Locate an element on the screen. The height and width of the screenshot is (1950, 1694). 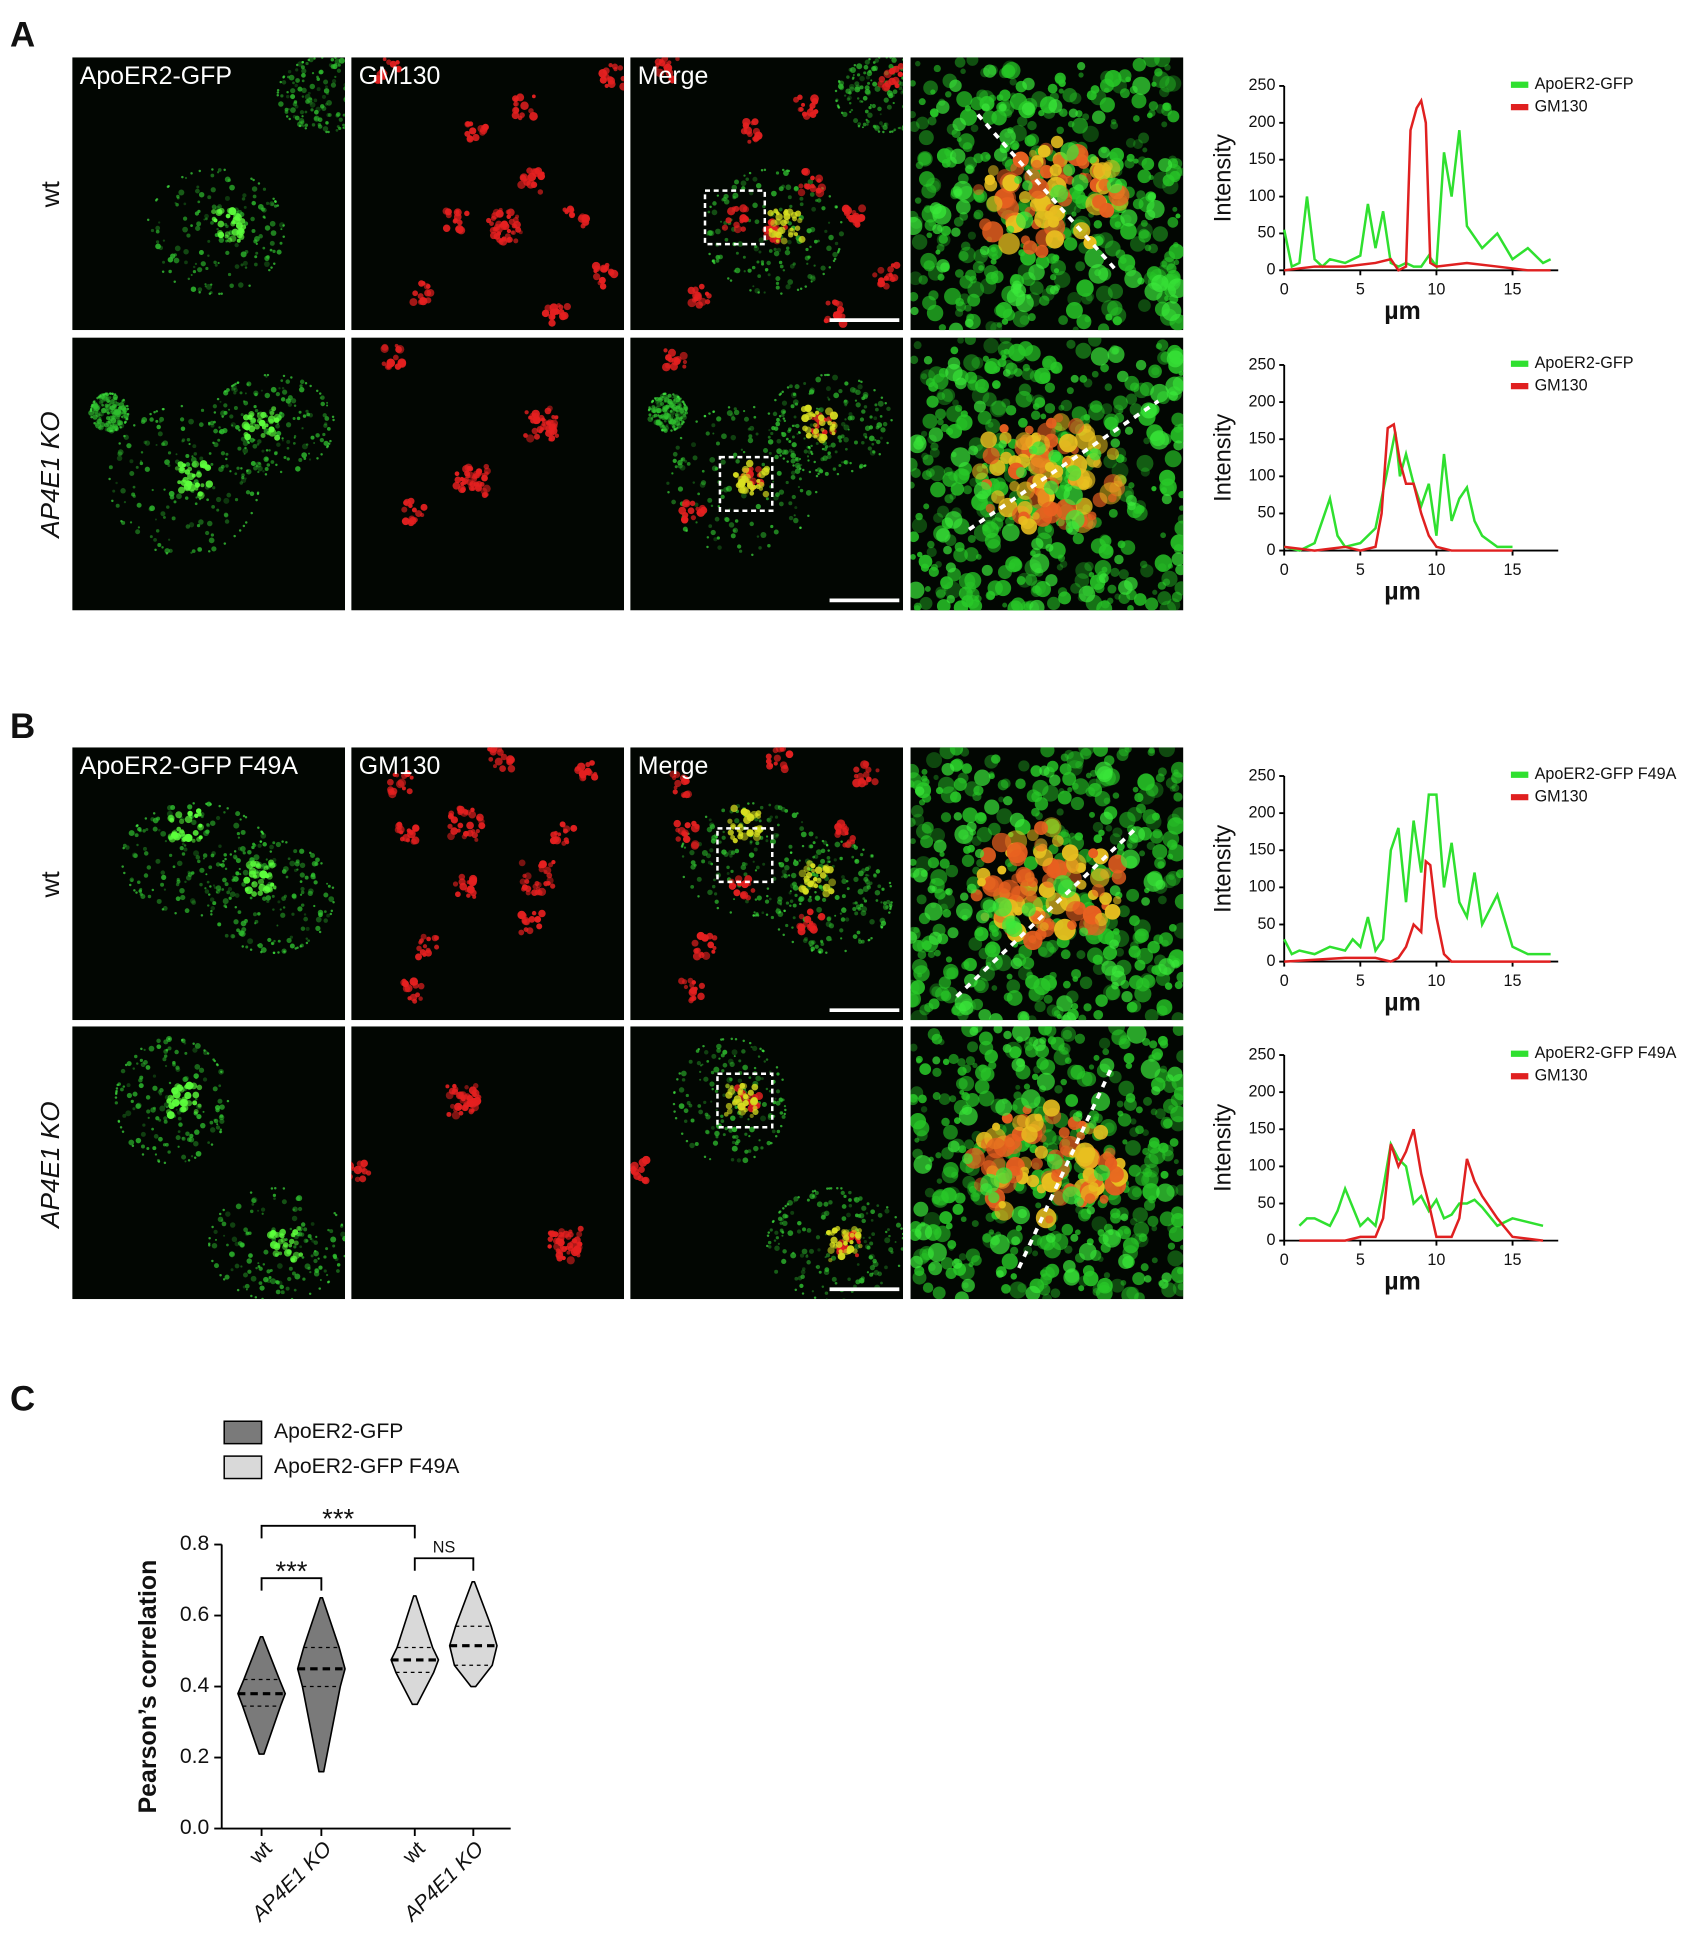
micrograph is located at coordinates (209, 884).